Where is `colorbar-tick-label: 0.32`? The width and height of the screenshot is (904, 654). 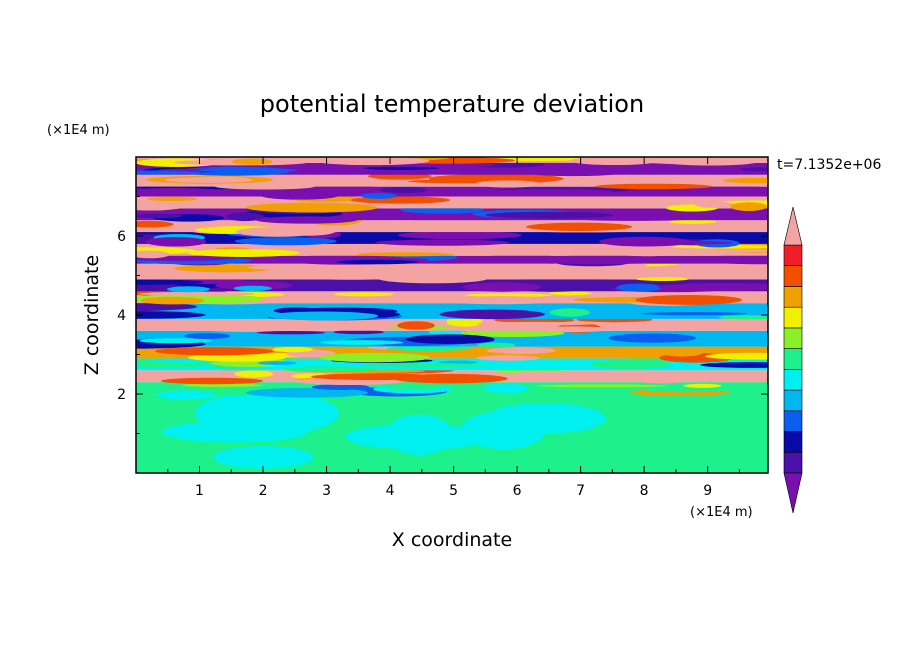 colorbar-tick-label: 0.32 is located at coordinates (825, 2).